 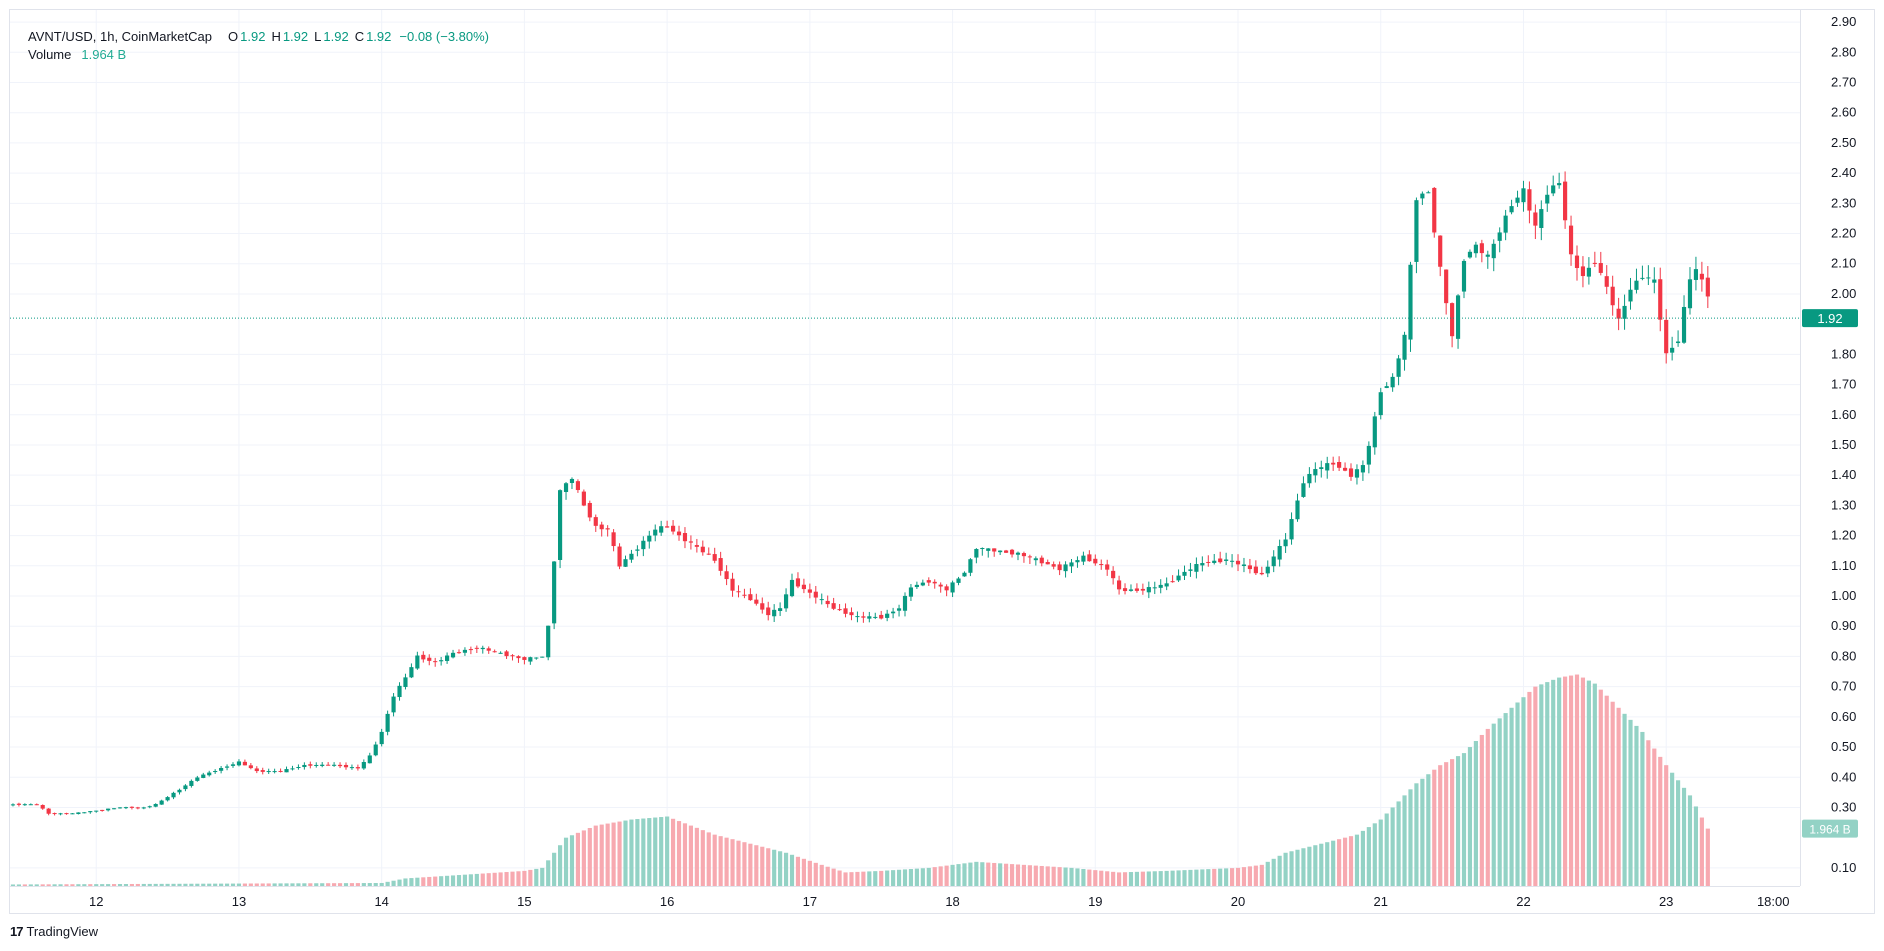 What do you see at coordinates (233, 36) in the screenshot?
I see `open-label: O` at bounding box center [233, 36].